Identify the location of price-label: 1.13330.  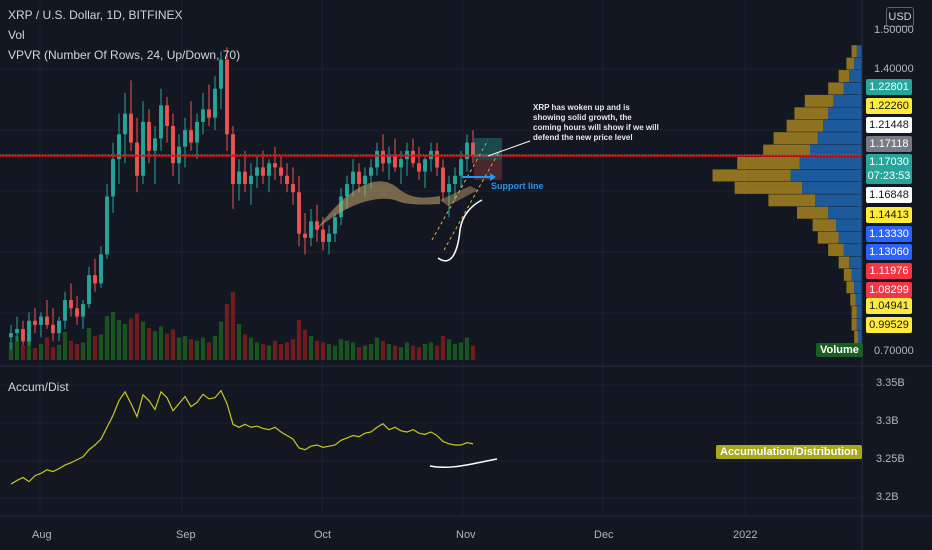
(889, 234).